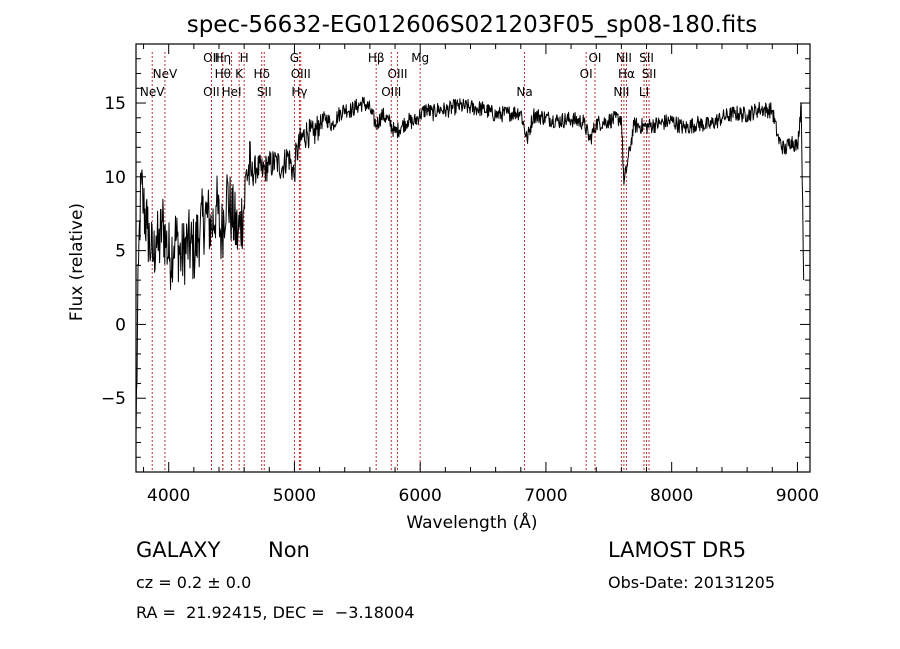 The width and height of the screenshot is (900, 649). Describe the element at coordinates (239, 74) in the screenshot. I see `line-marker-label: K` at that location.